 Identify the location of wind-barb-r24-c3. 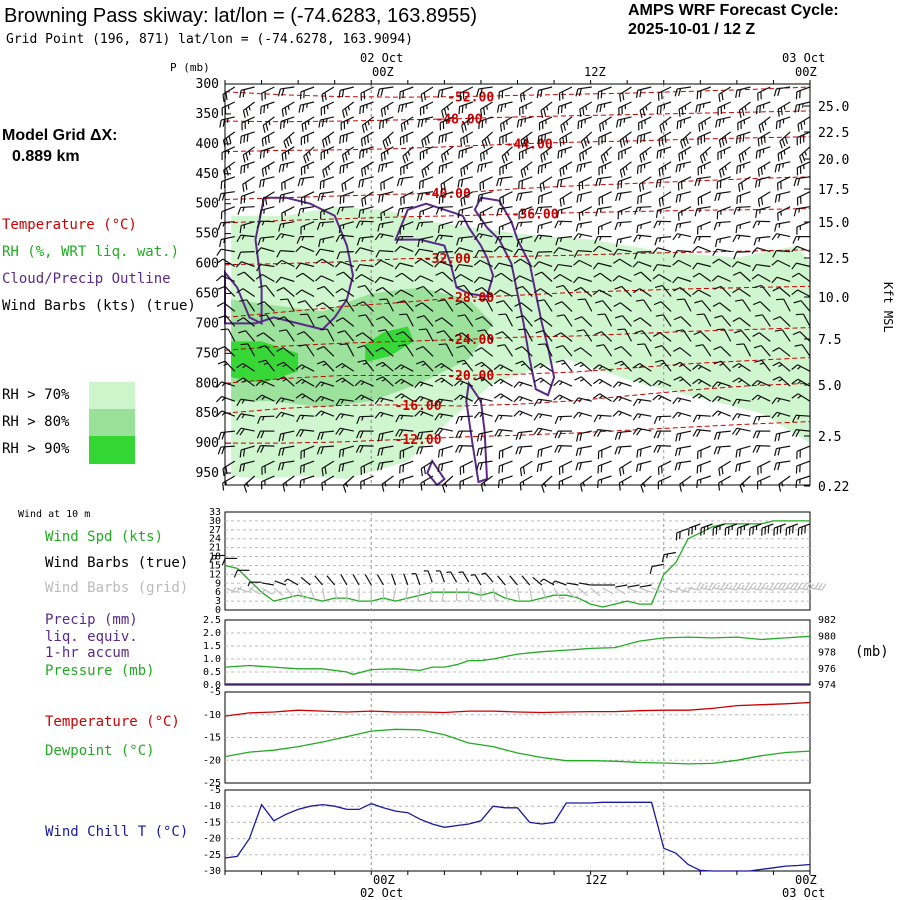
(286, 451).